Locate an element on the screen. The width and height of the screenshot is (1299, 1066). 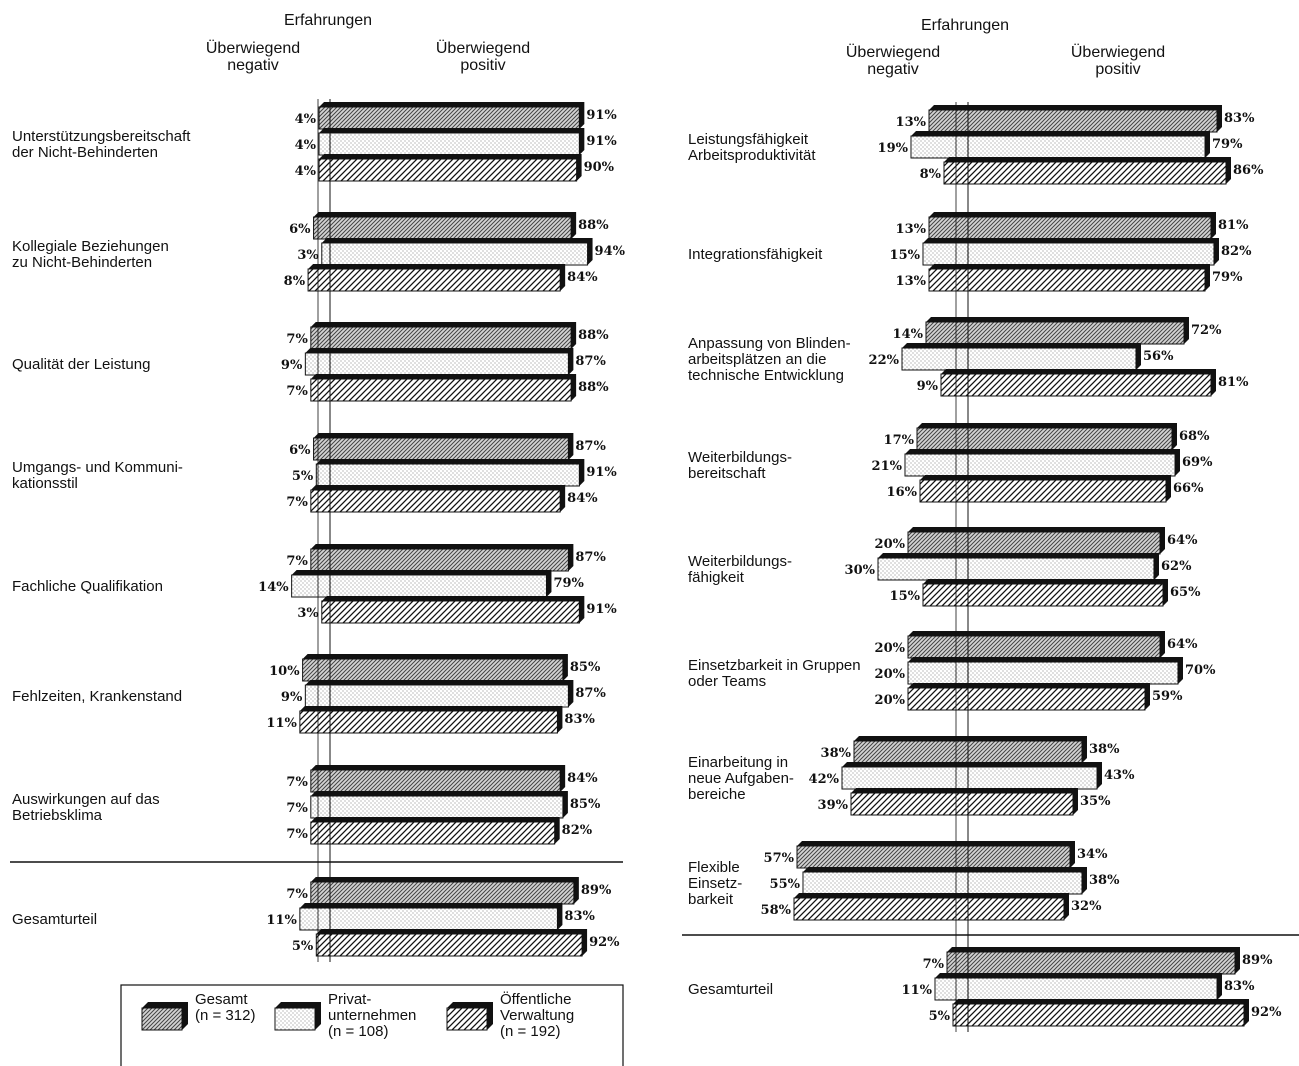
category-label: Unterstützungsbereitschaft is located at coordinates (101, 136).